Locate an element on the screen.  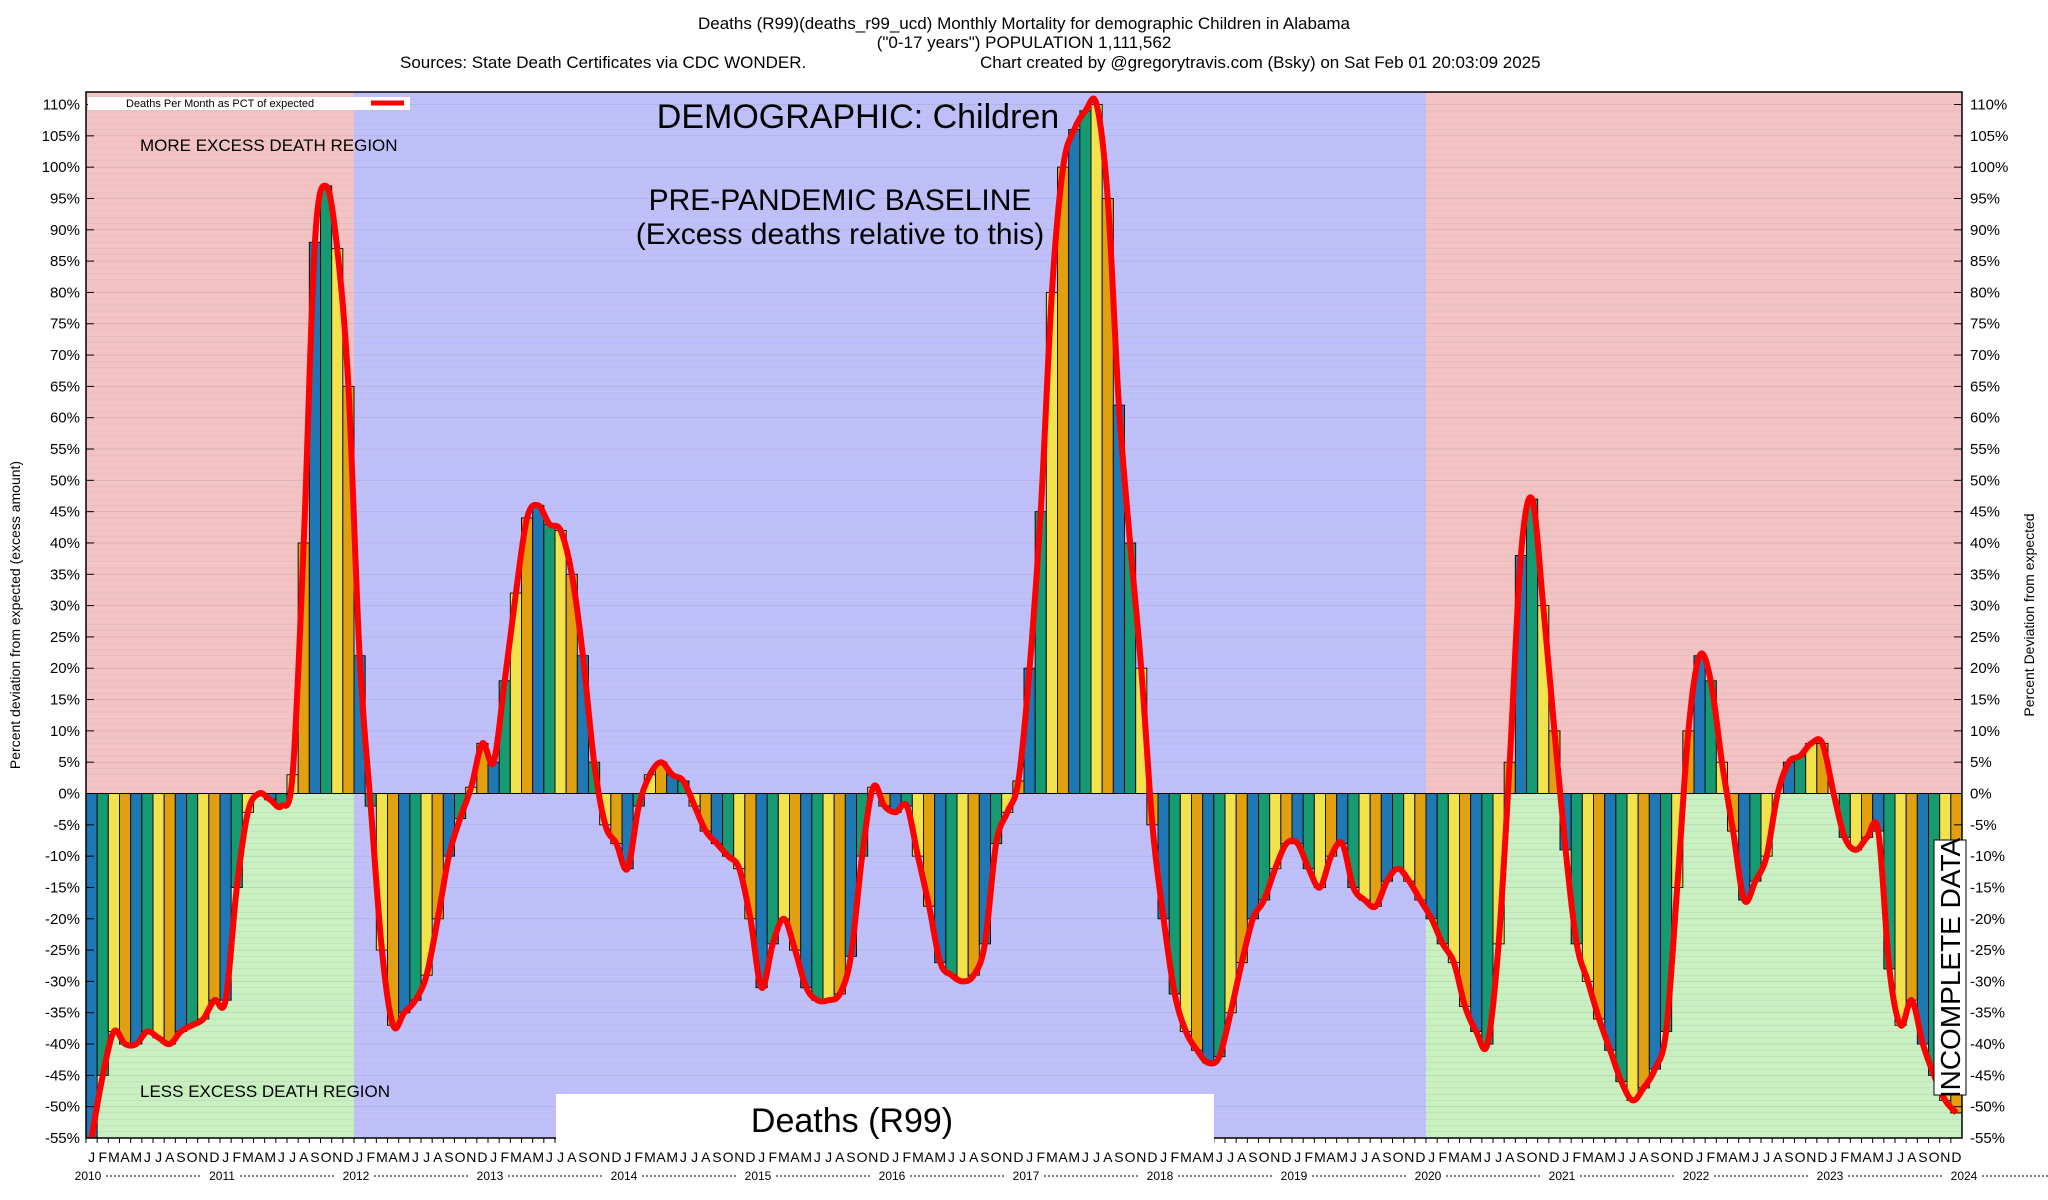
y-tick-label-left: -15% is located at coordinates (62, 887).